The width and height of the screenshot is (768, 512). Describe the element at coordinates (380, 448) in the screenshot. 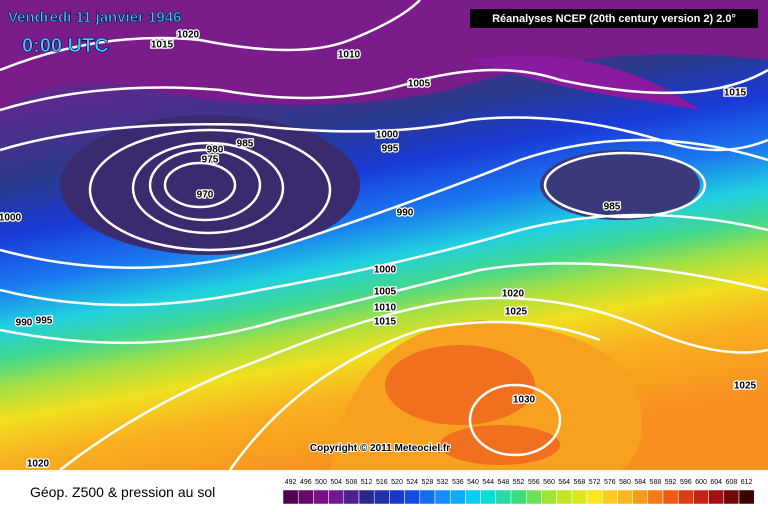

I see `copyright: Copyright © 2011 Meteociel.fr` at that location.